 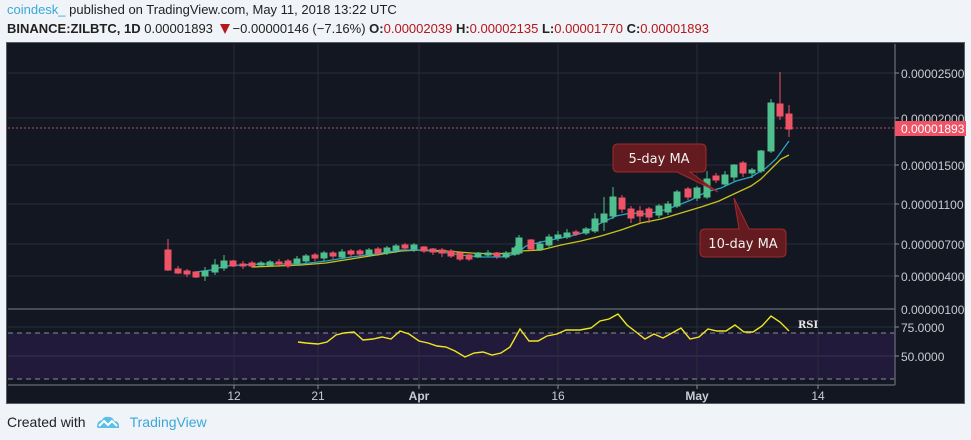 What do you see at coordinates (234, 396) in the screenshot?
I see `time-tick-0: 12` at bounding box center [234, 396].